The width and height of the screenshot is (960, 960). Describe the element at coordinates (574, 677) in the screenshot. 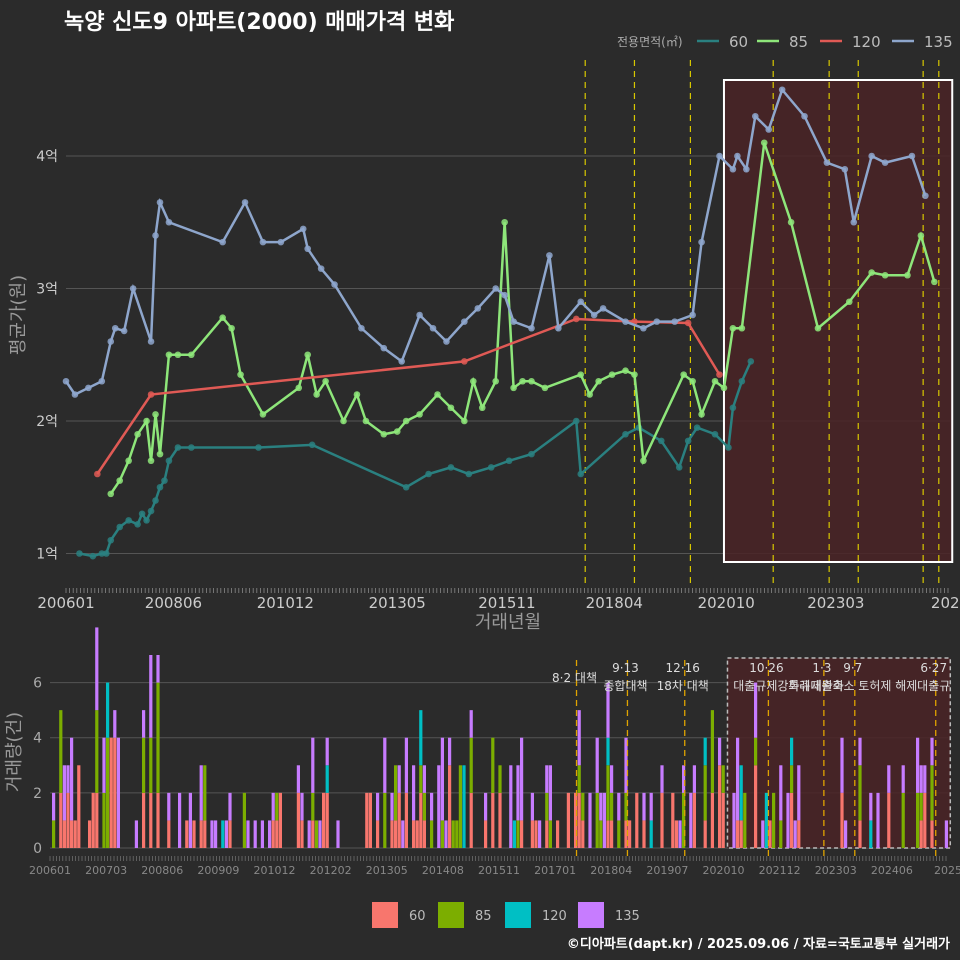

I see `policy-event-date: 8·2 대책` at that location.